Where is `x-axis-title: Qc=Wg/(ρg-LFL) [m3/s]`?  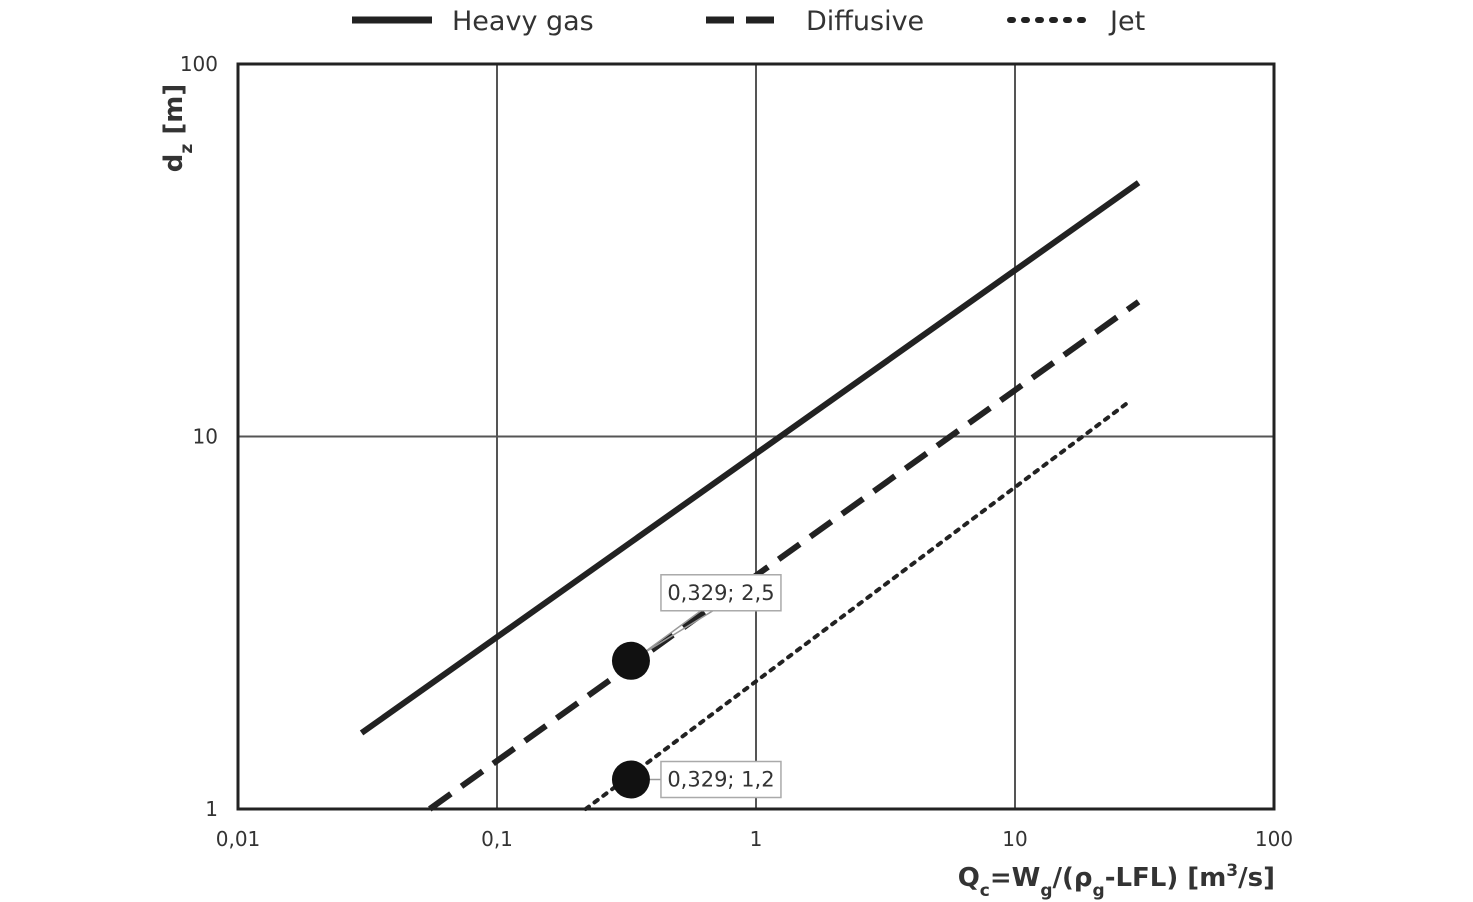 x-axis-title: Qc=Wg/(ρg-LFL) [m3/s] is located at coordinates (1116, 881).